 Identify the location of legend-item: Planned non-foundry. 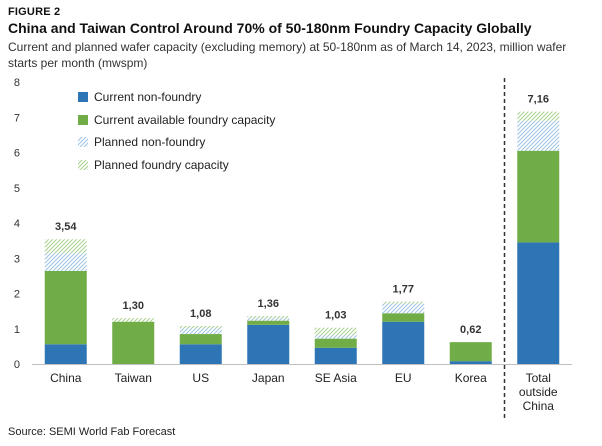
(176, 142).